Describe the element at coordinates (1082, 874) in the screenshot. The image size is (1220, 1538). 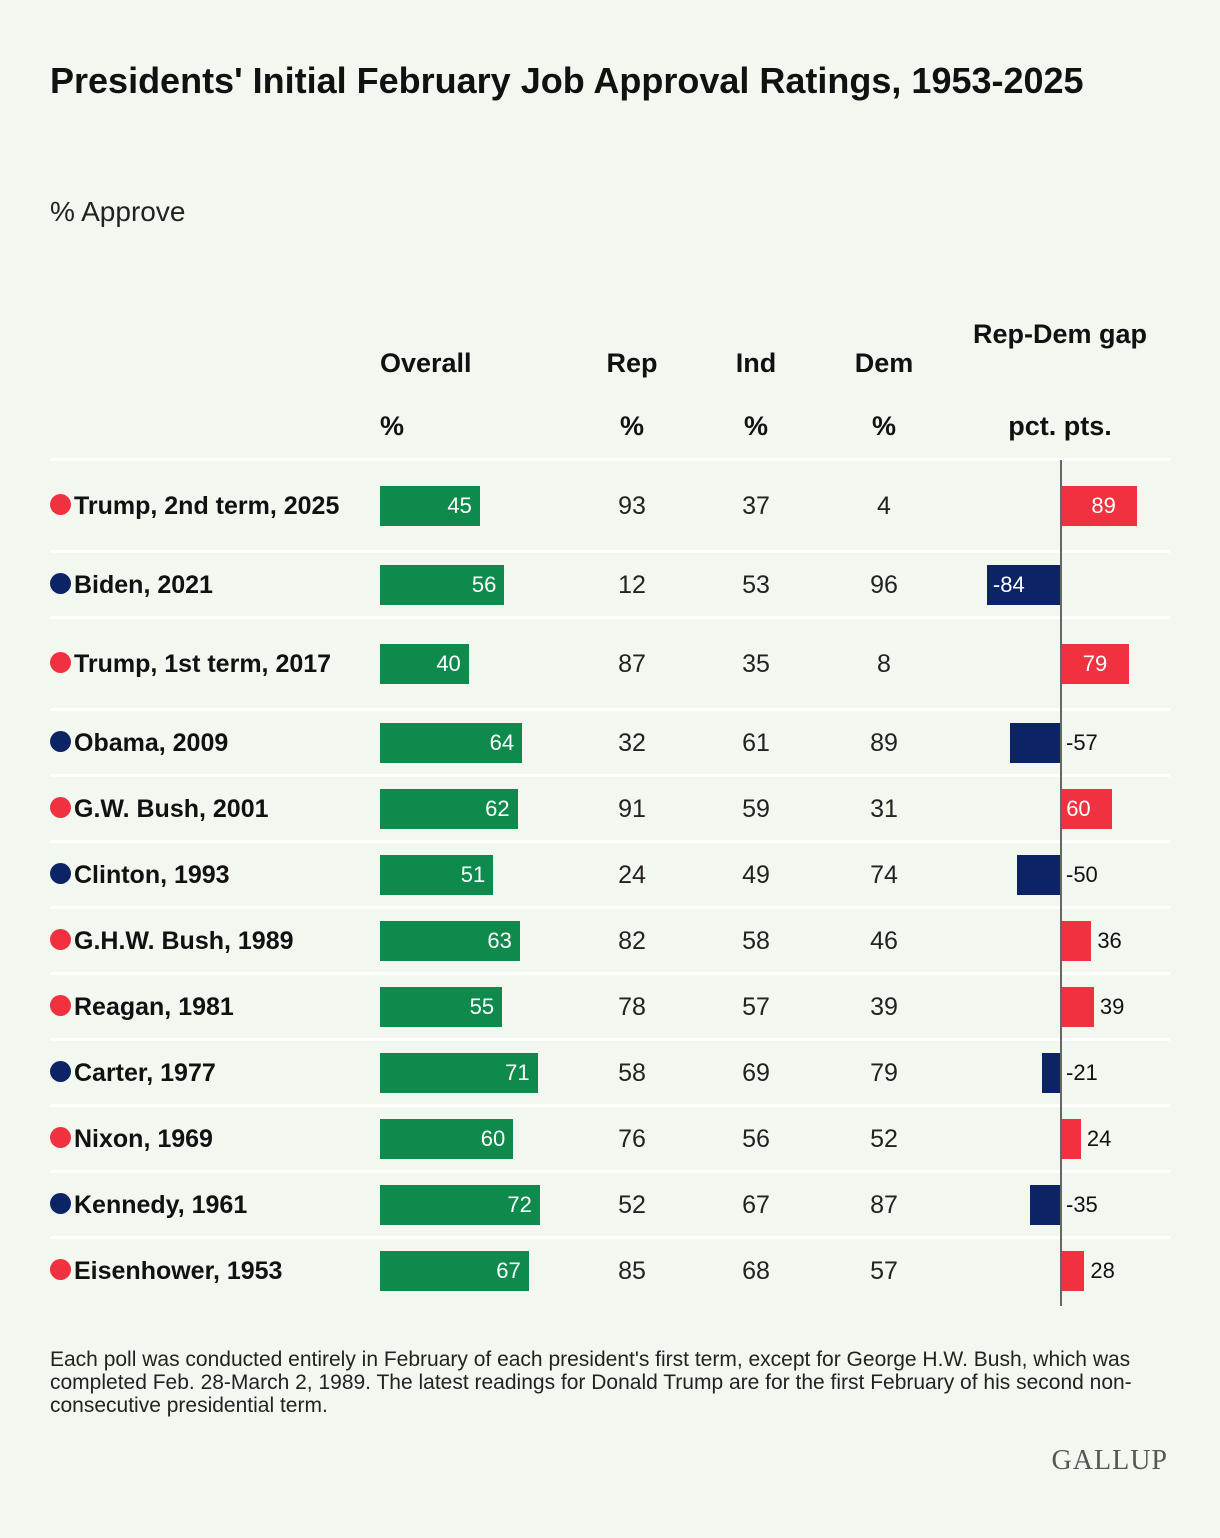
I see `gap-value-label: -50` at that location.